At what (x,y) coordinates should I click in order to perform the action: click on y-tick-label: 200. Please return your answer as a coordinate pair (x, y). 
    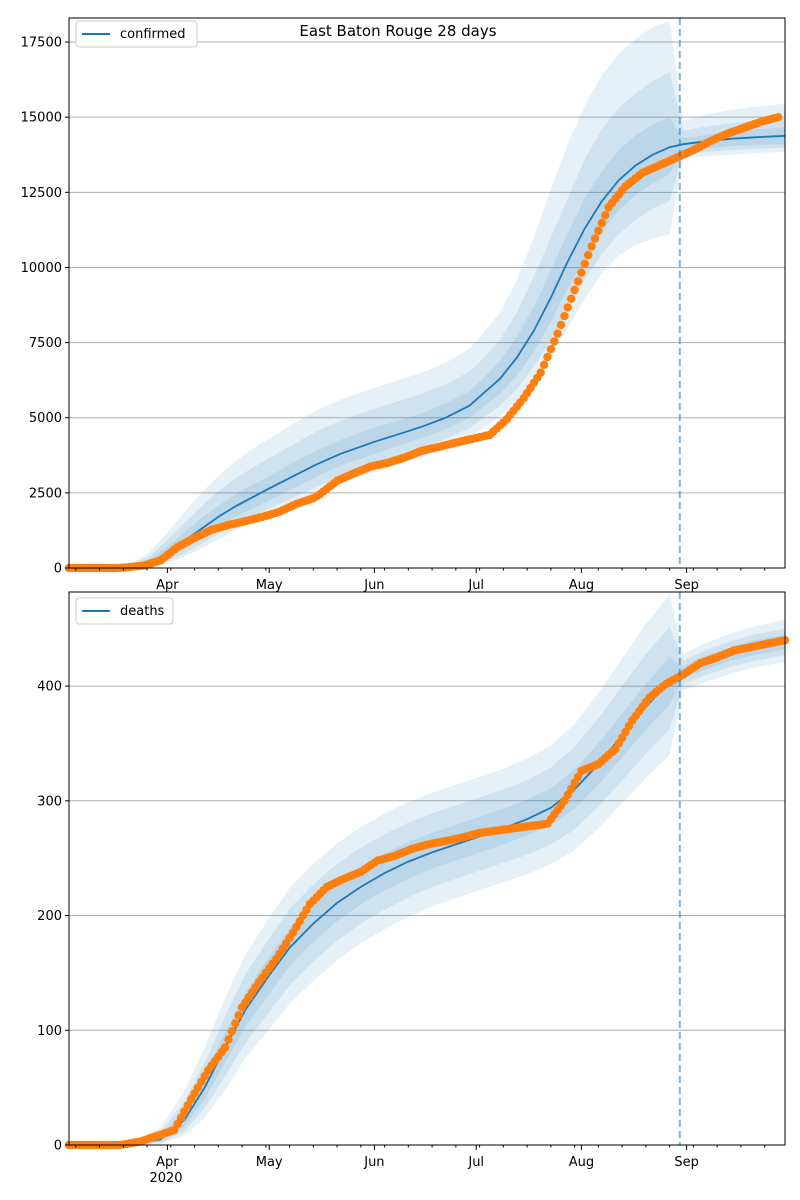
    Looking at the image, I should click on (49, 916).